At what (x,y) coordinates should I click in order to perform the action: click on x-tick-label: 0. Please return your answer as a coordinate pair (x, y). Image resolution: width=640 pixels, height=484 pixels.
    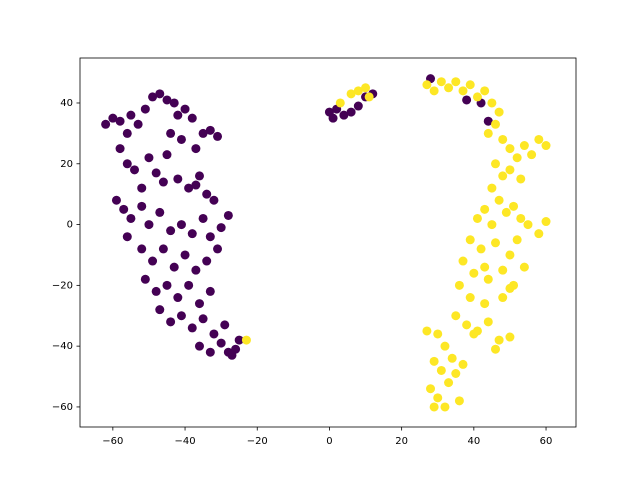
    Looking at the image, I should click on (329, 441).